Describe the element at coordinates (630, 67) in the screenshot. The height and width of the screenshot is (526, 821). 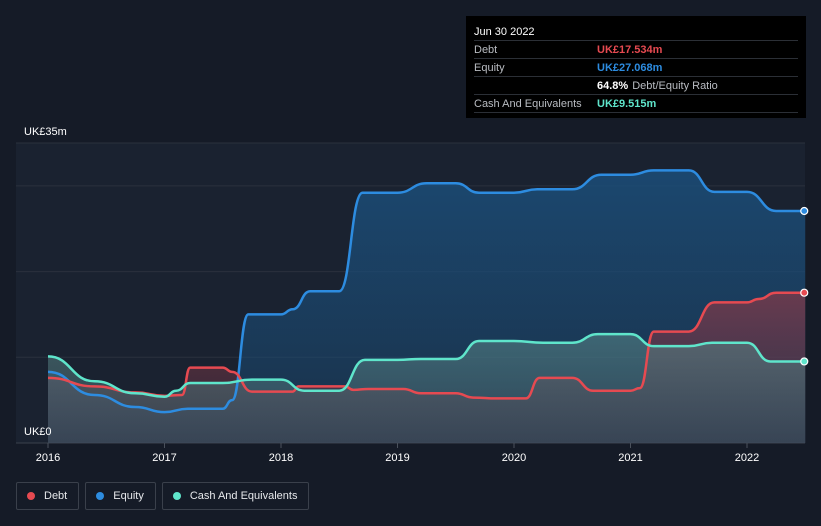
I see `tooltip-equity-value: UK£27.068m` at that location.